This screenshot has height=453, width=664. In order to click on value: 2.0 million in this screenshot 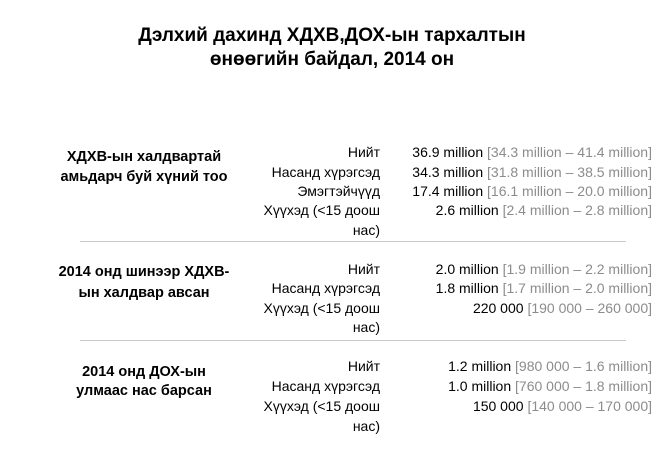, I will do `click(467, 269)`.